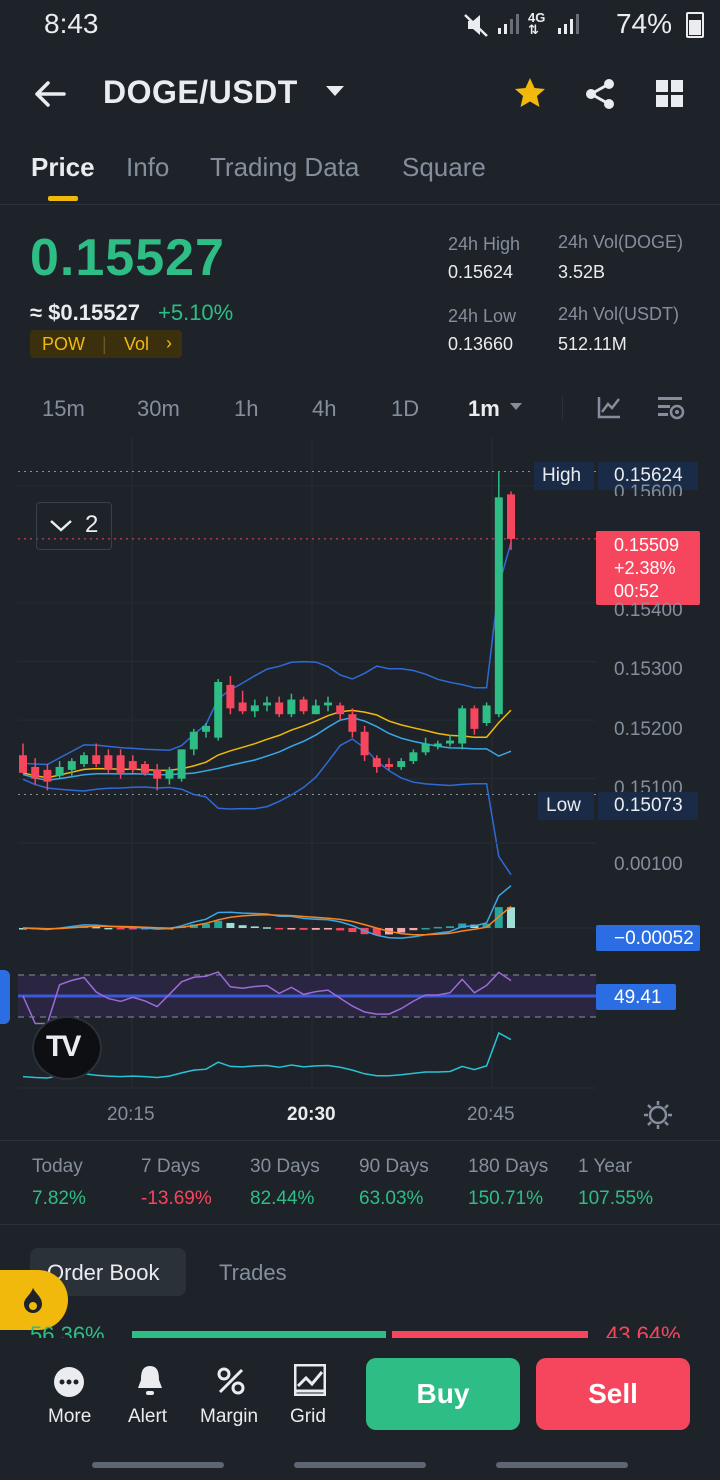 This screenshot has width=720, height=1480. I want to click on macd-value-tag: −0.00052, so click(648, 938).